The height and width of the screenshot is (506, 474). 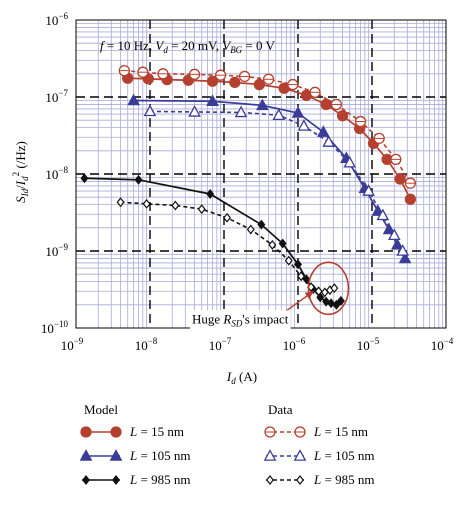 What do you see at coordinates (56, 250) in the screenshot?
I see `y-tick-label: 10⁻⁹` at bounding box center [56, 250].